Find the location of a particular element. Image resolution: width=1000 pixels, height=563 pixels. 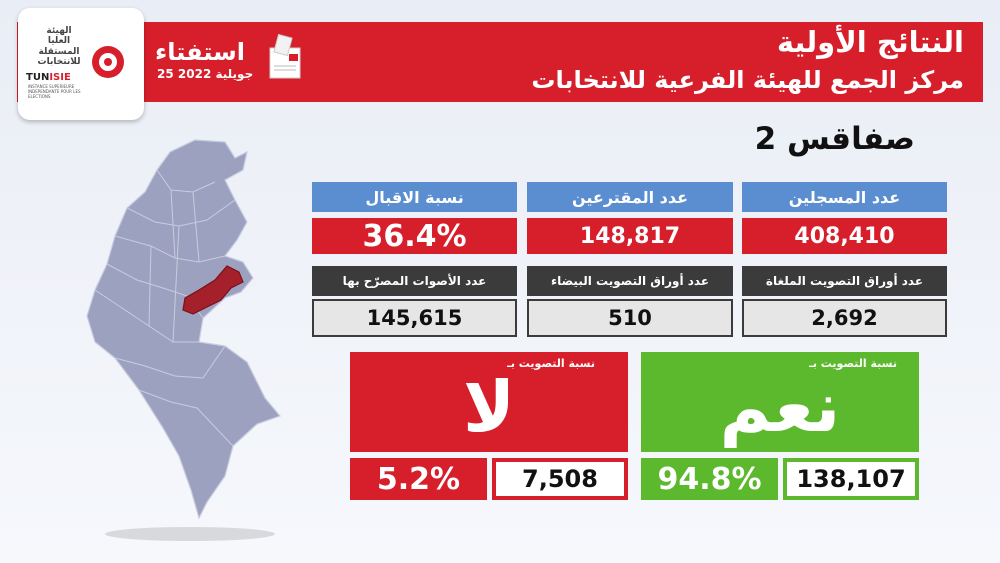

page-title: النتائج الأولية is located at coordinates (870, 42).